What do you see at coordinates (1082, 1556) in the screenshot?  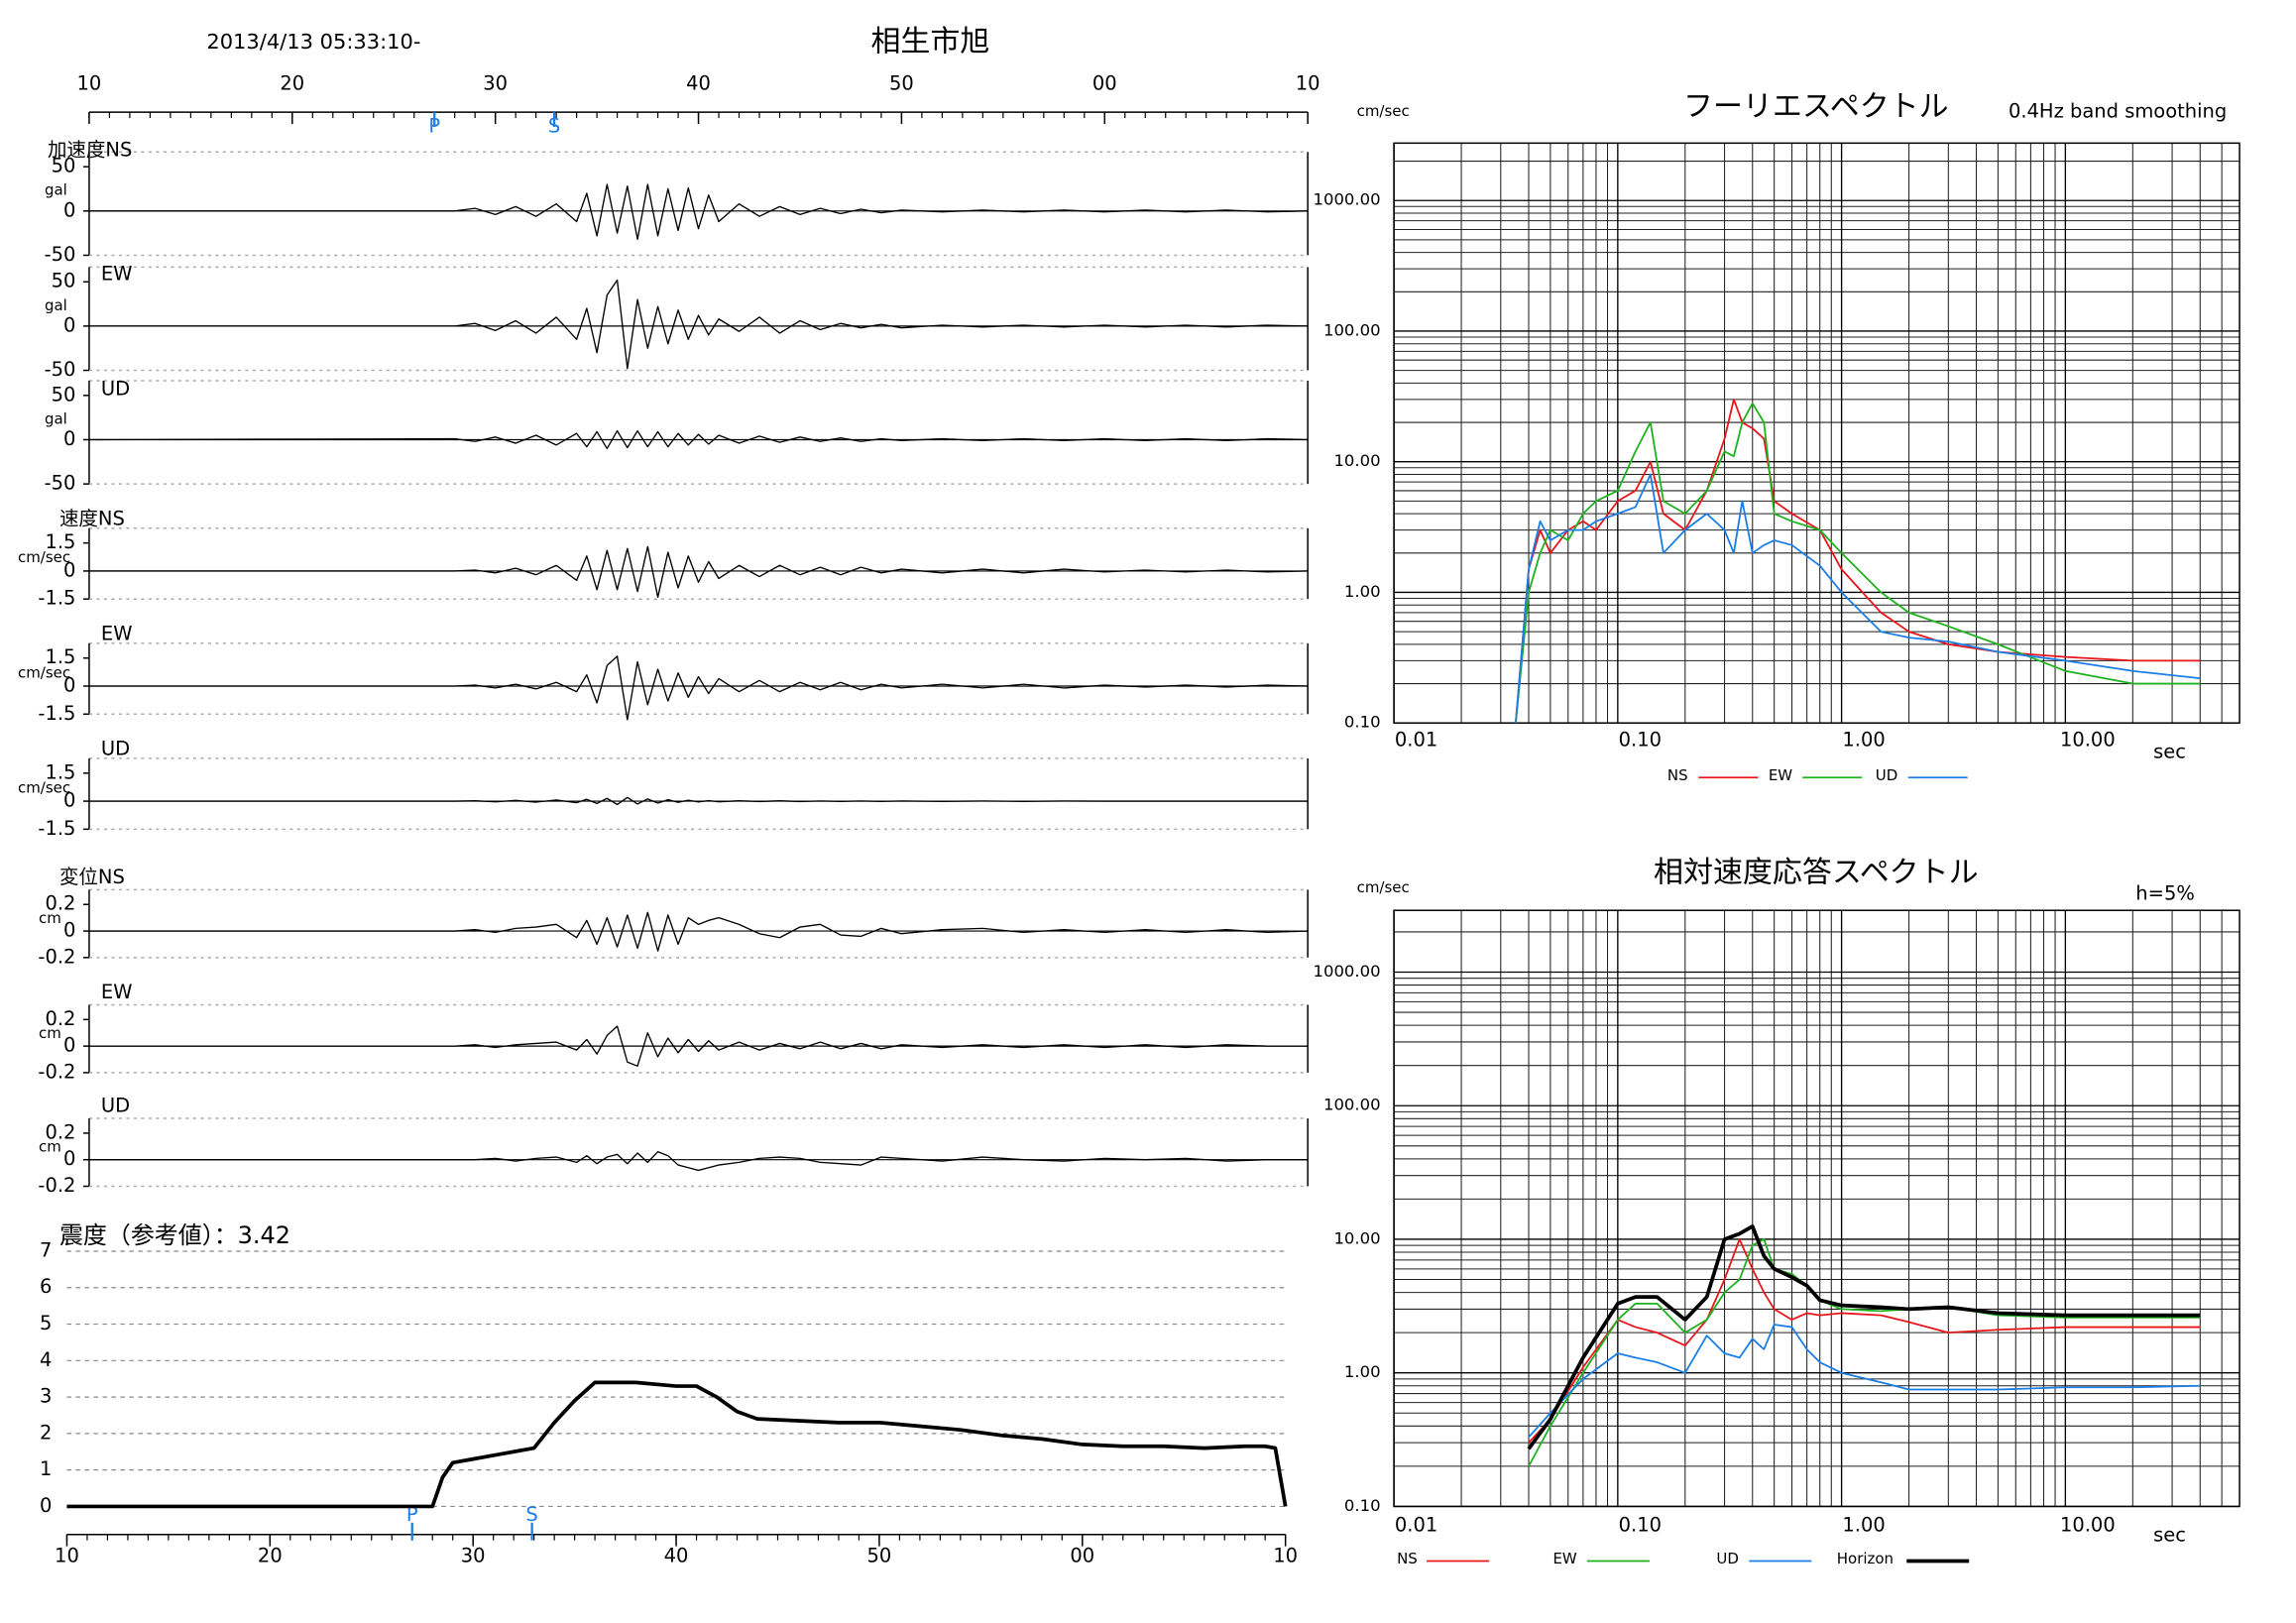 I see `x-tick-label: 00` at bounding box center [1082, 1556].